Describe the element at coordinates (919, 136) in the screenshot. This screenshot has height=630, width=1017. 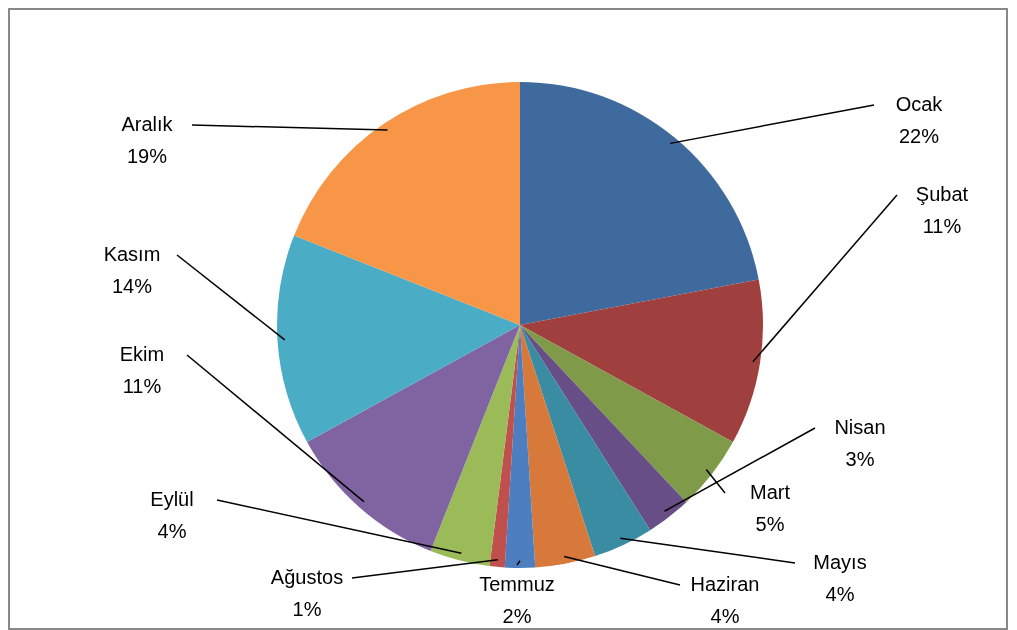
I see `data-label: 22%` at that location.